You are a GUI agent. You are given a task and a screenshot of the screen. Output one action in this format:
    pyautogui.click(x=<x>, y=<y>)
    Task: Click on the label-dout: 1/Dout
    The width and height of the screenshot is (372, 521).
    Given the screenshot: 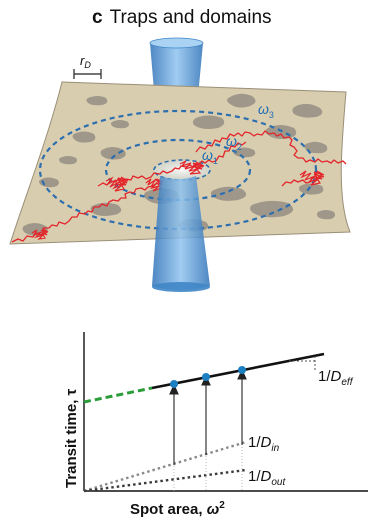 What is the action you would take?
    pyautogui.click(x=267, y=478)
    